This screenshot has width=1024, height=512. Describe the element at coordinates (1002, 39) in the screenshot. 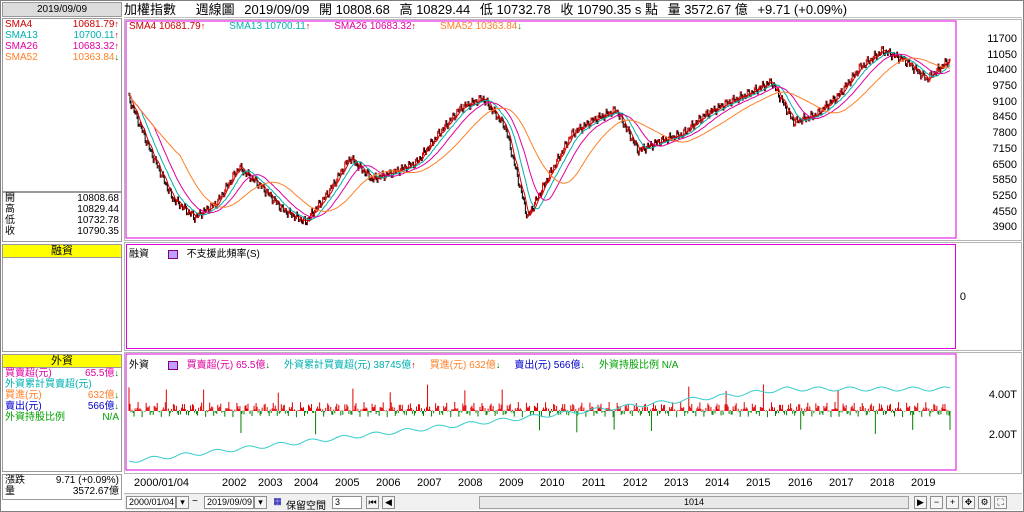

I see `price-y-tick: 11700` at that location.